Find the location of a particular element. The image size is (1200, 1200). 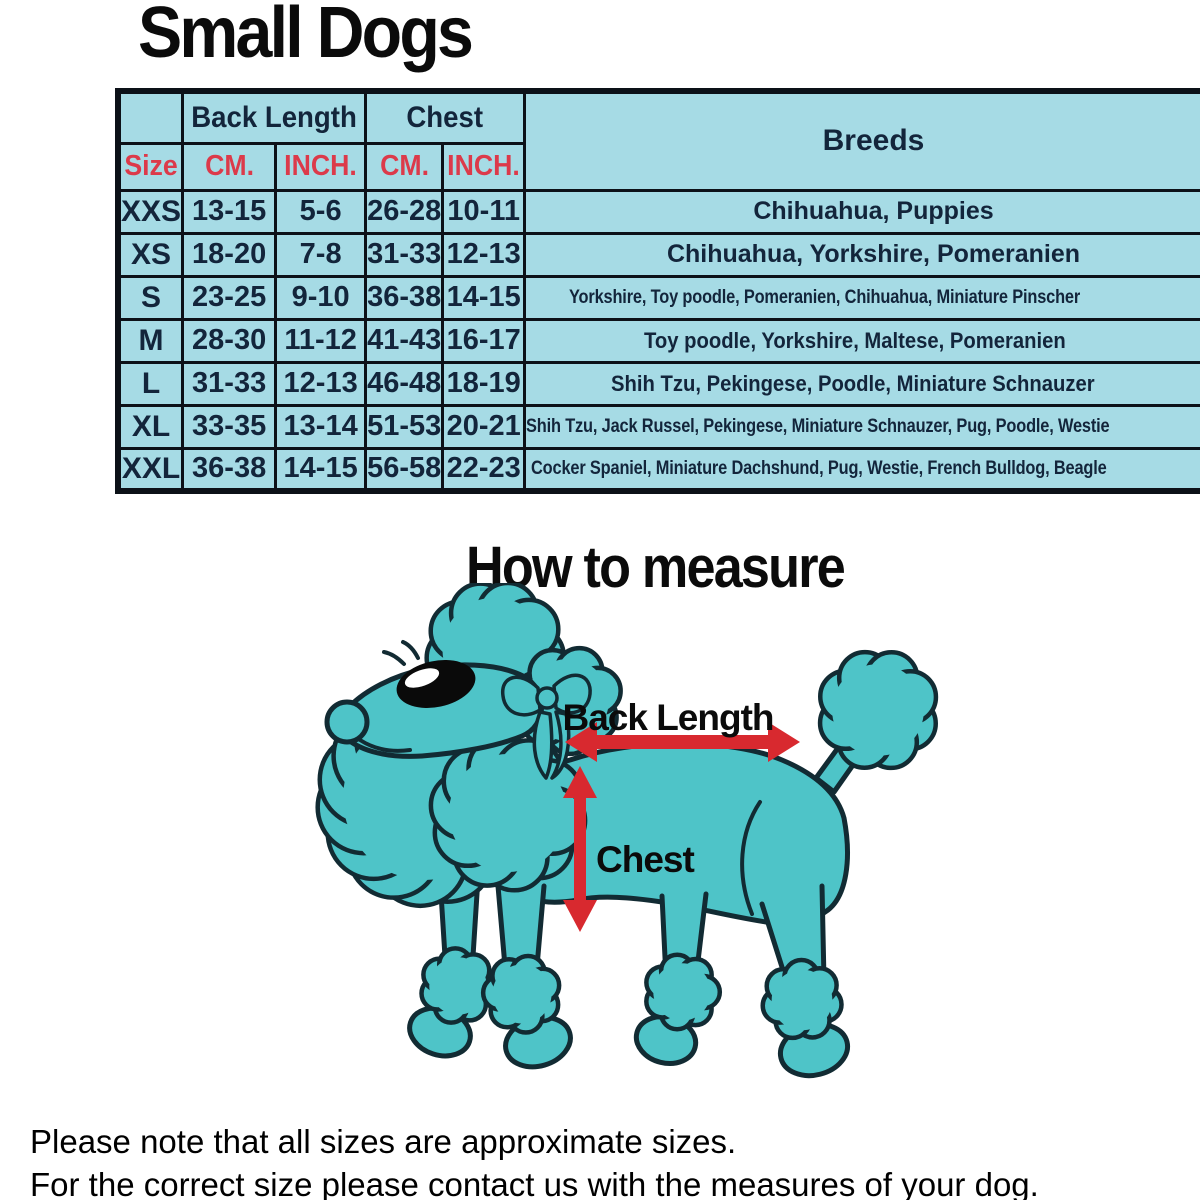

cell-chest_inch: 20-21 is located at coordinates (484, 426).